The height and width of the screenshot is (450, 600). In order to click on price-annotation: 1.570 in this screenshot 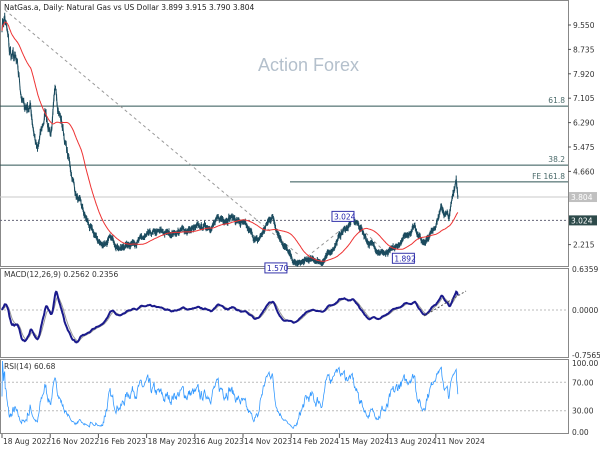, I will do `click(278, 268)`.